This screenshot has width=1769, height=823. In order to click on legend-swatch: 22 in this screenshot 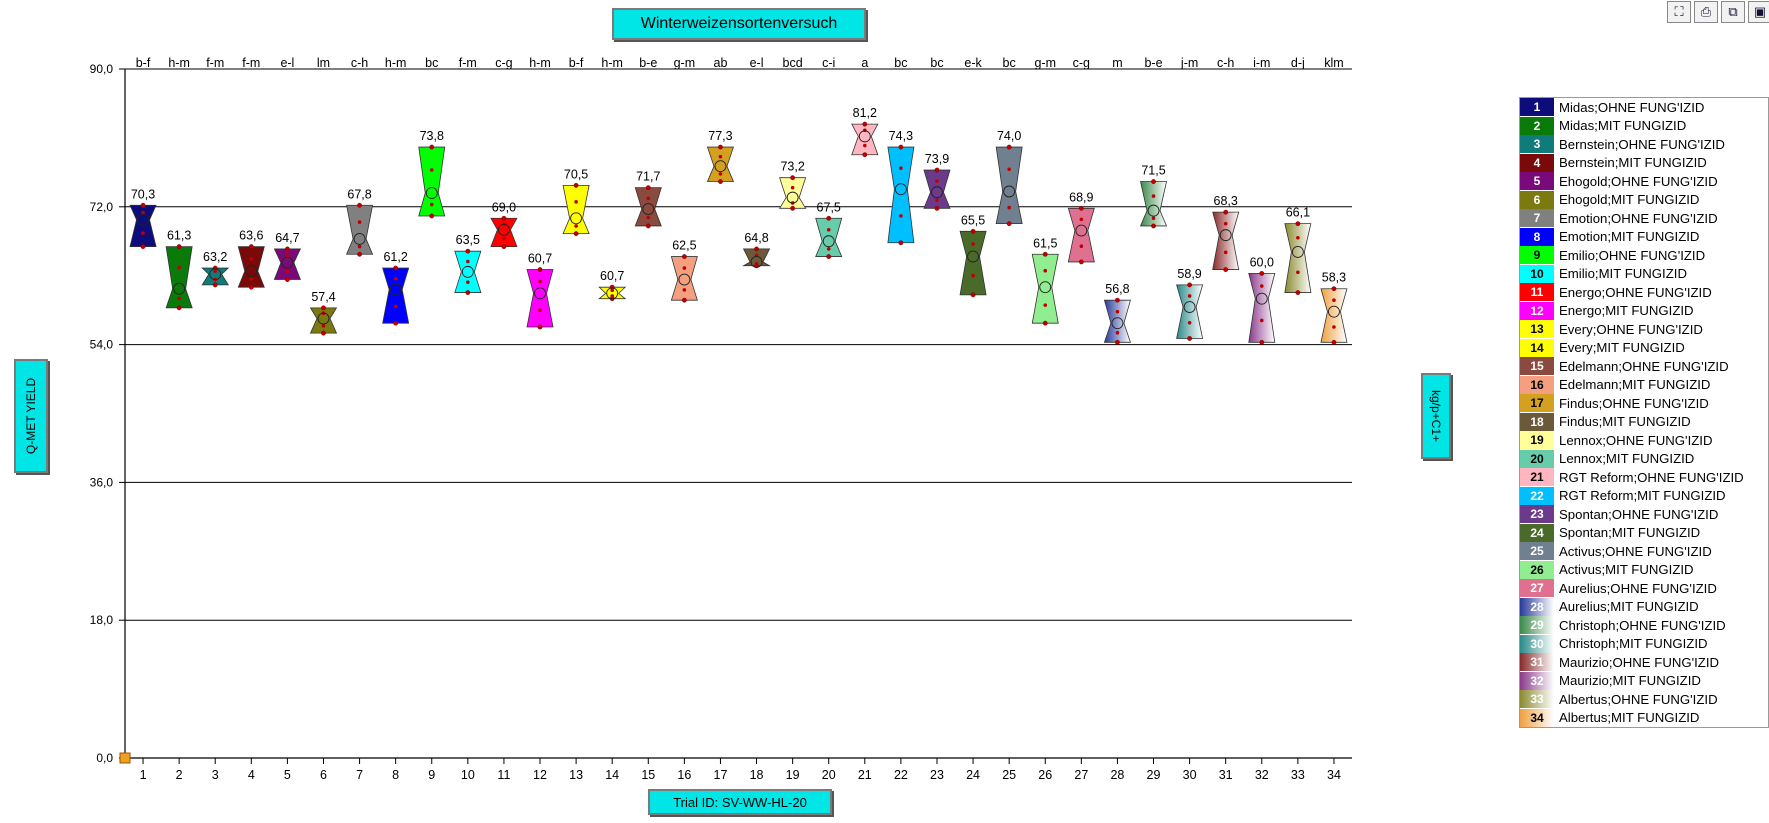, I will do `click(1537, 495)`.